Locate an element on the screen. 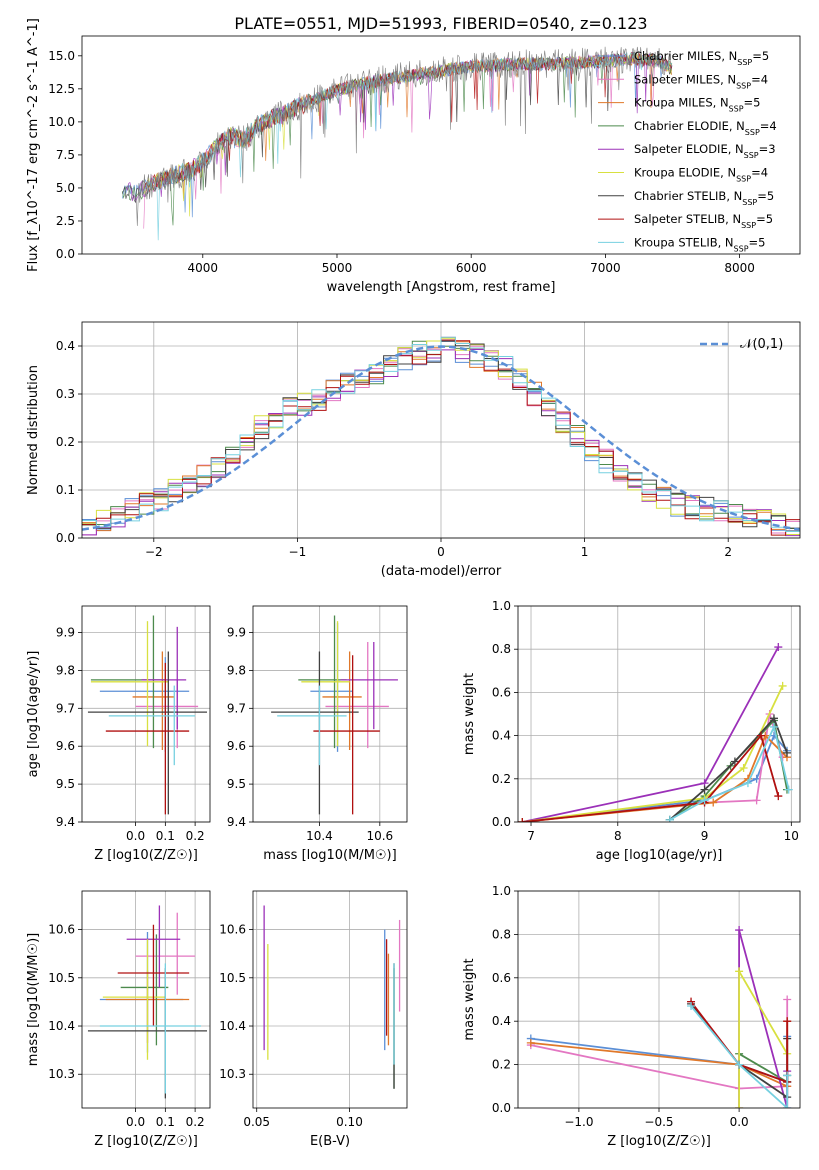 The height and width of the screenshot is (1170, 819). y-tick-label: 15.0 is located at coordinates (61, 56).